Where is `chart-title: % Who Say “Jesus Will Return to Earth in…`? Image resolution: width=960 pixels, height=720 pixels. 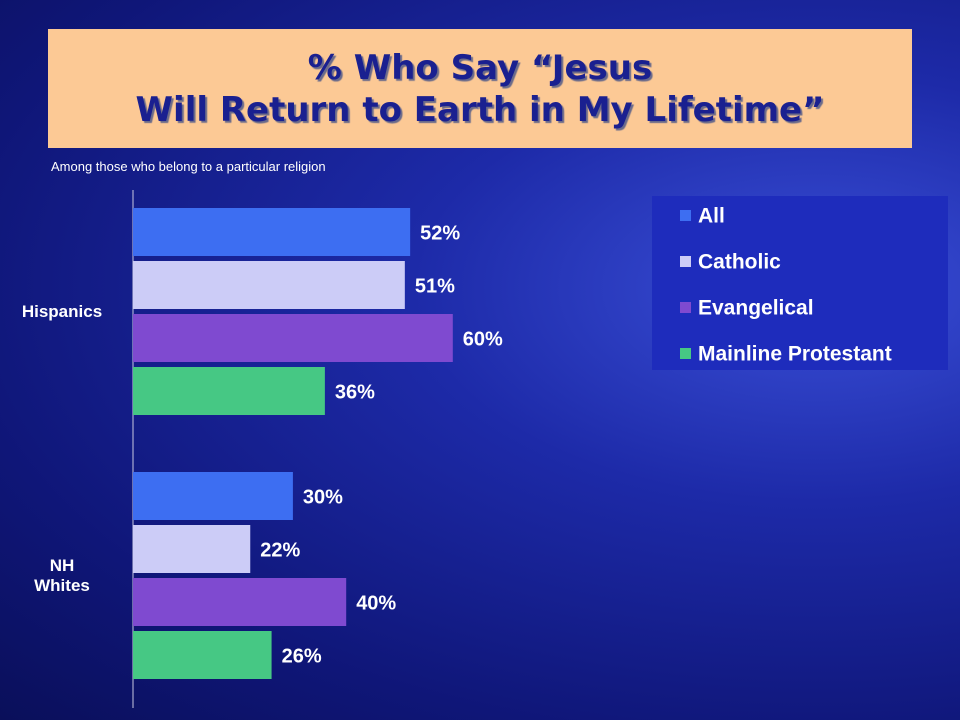
chart-title: % Who Say “Jesus Will Return to Earth in… is located at coordinates (480, 88).